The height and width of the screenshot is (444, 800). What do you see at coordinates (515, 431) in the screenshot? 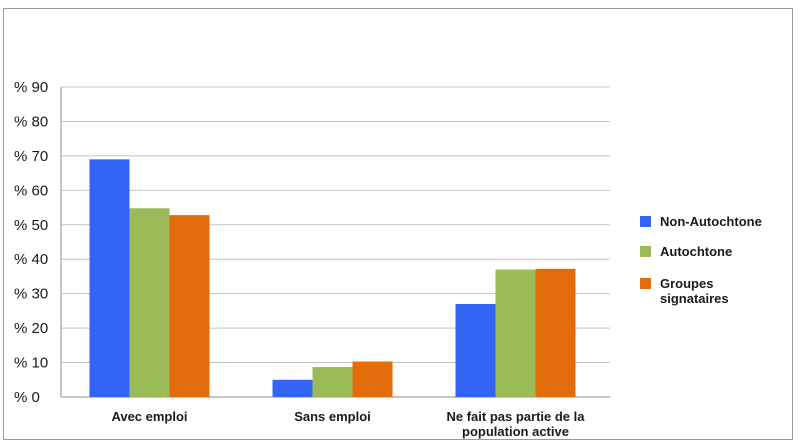
I see `category-label: population active` at bounding box center [515, 431].